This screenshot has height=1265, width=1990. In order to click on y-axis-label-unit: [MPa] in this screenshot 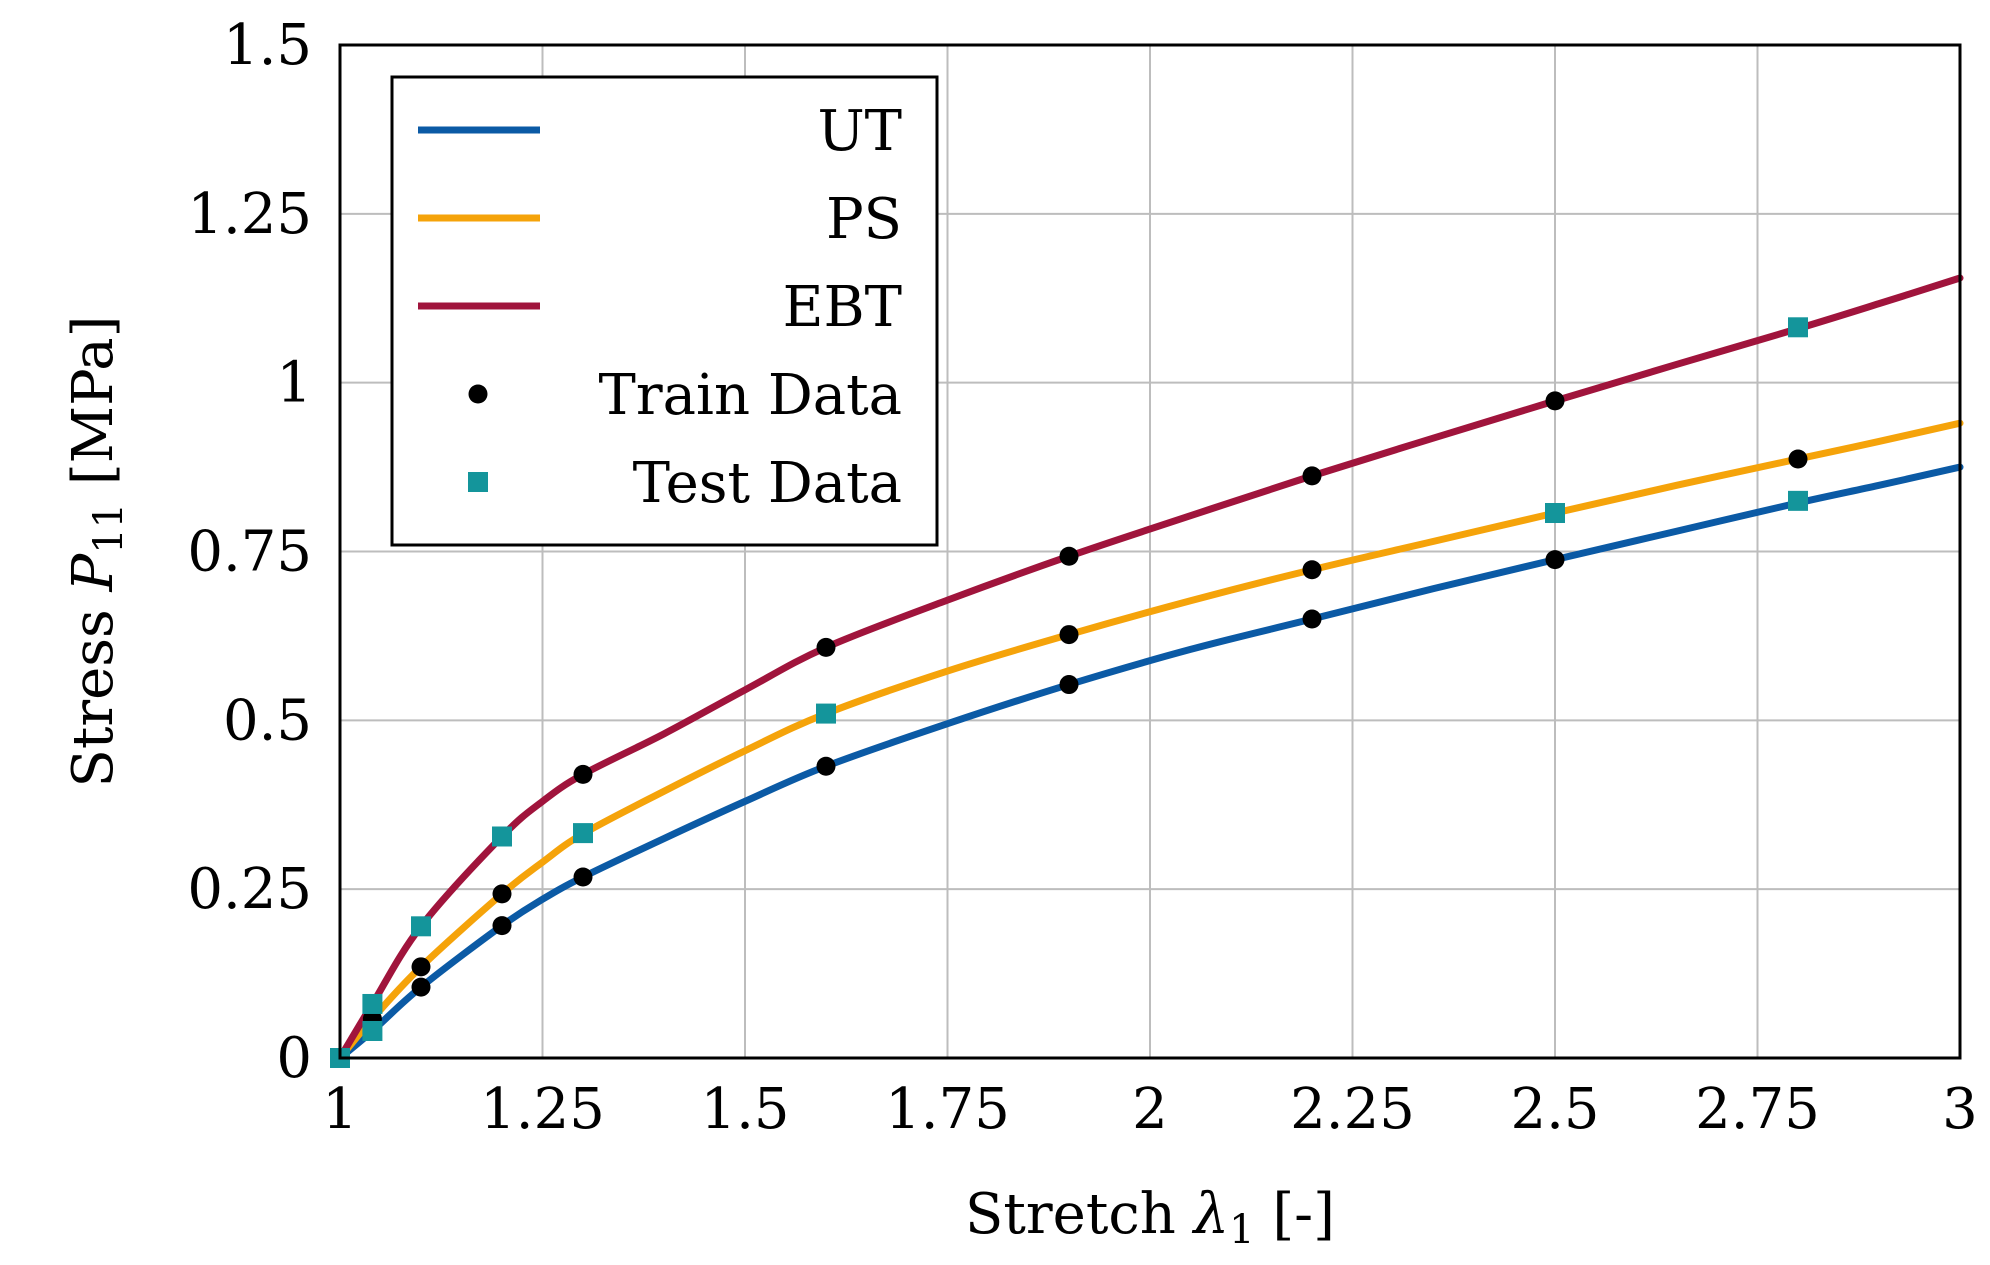, I will do `click(93, 408)`.